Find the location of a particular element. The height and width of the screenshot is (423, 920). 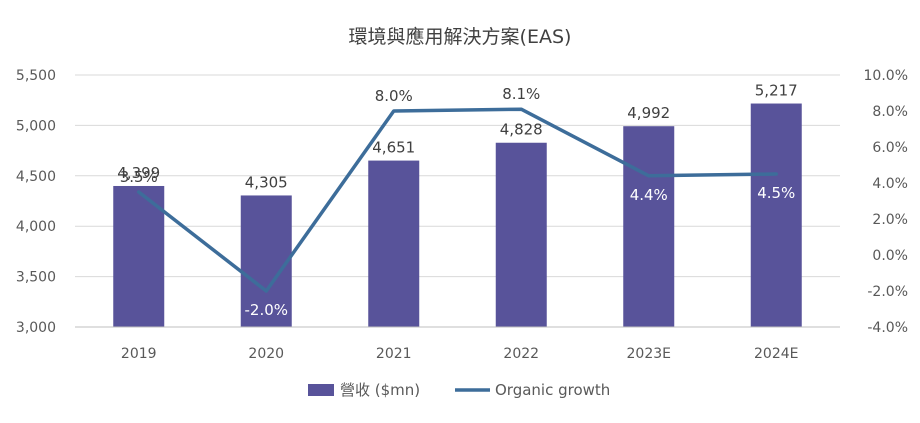

revenue-data-label: 4,399 is located at coordinates (138, 173).